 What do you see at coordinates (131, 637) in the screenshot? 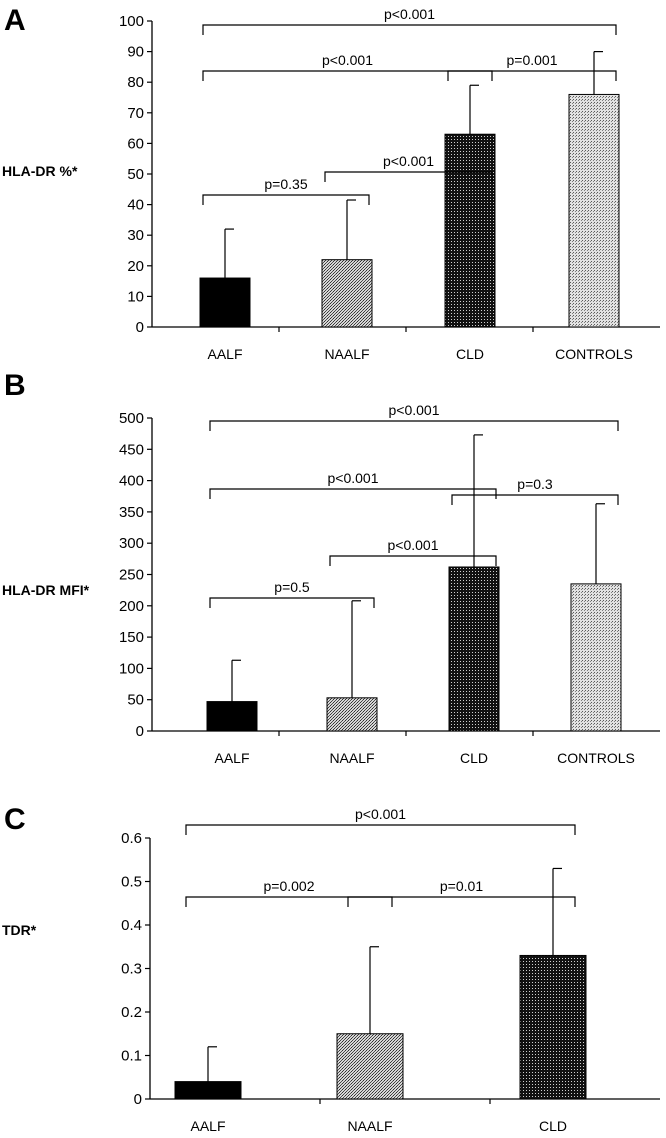
I see `y-tick-label: 150` at bounding box center [131, 637].